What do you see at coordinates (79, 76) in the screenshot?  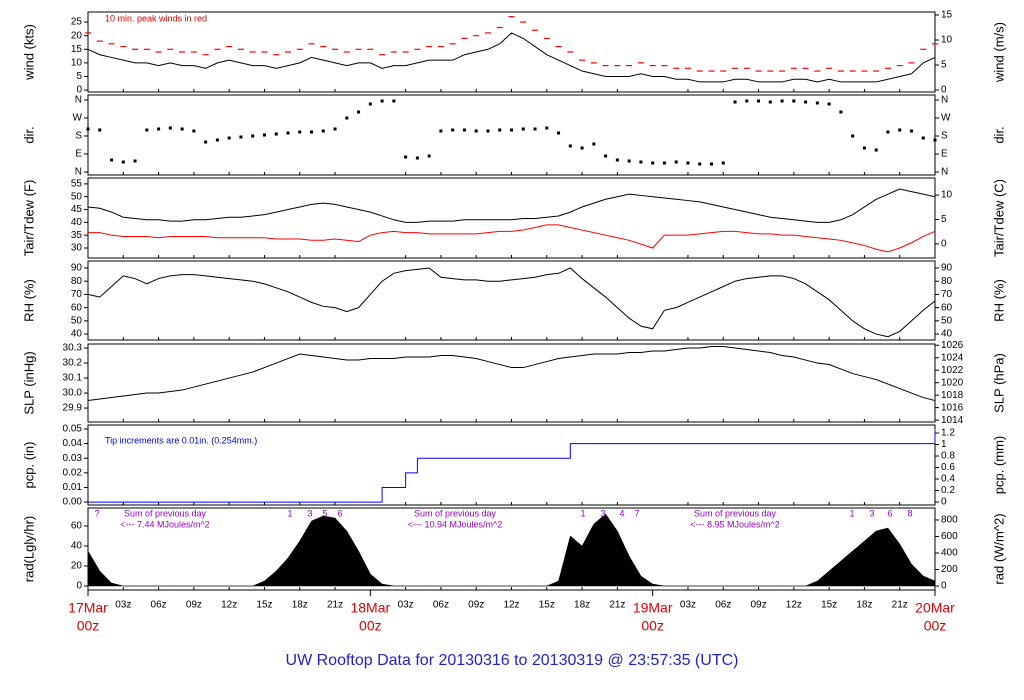 I see `y-tick-label: 5` at bounding box center [79, 76].